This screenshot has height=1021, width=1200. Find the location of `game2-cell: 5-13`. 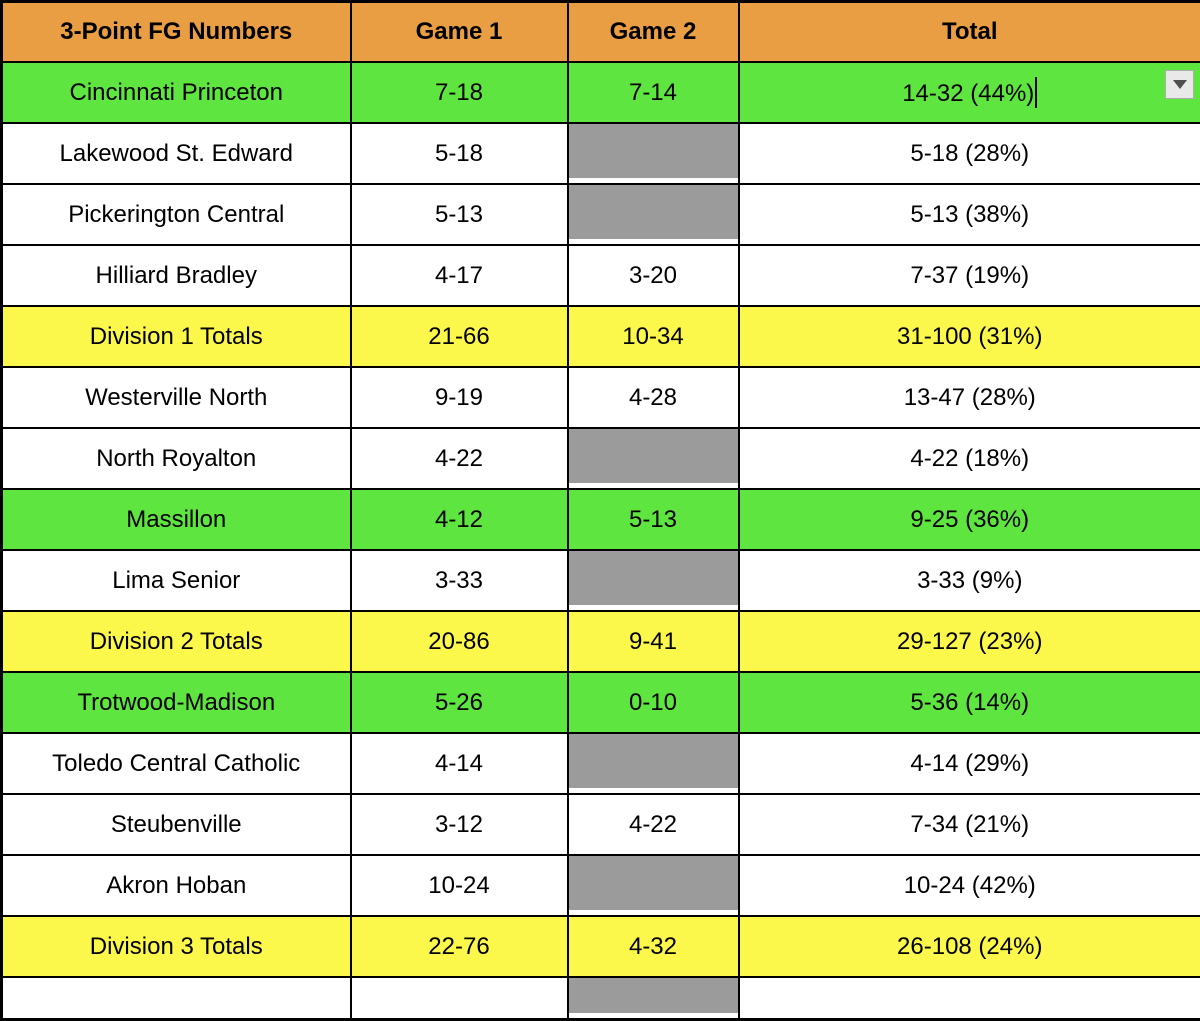

game2-cell: 5-13 is located at coordinates (653, 519).